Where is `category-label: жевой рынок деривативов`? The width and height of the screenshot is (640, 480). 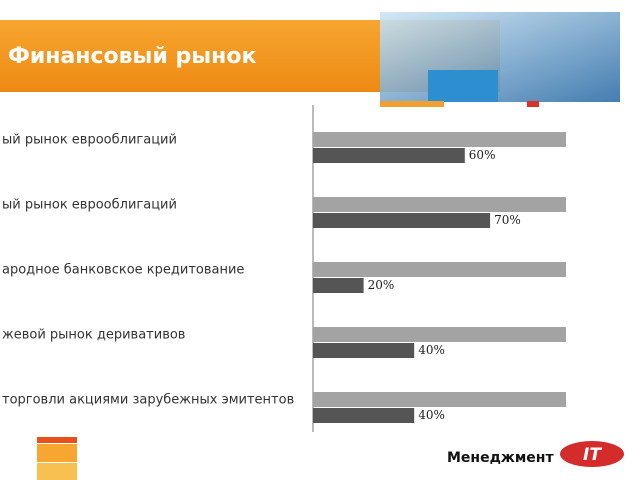
category-label: жевой рынок деривативов is located at coordinates (93, 335).